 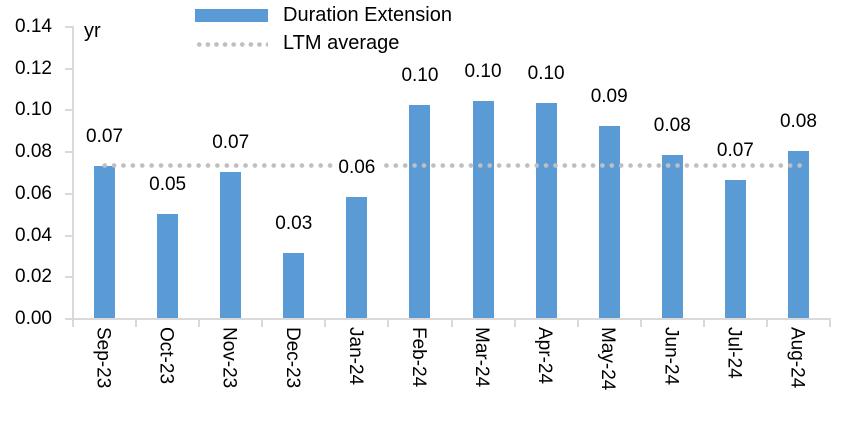 I want to click on chart-legend: Duration Extension LTM average, so click(x=345, y=30).